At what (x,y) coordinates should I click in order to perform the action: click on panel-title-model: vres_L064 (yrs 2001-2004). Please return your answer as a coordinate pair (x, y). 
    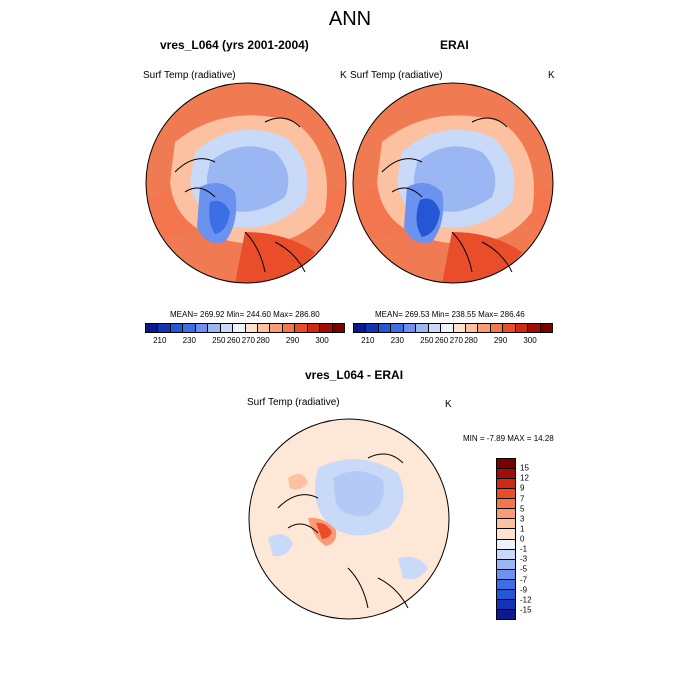
    Looking at the image, I should click on (234, 45).